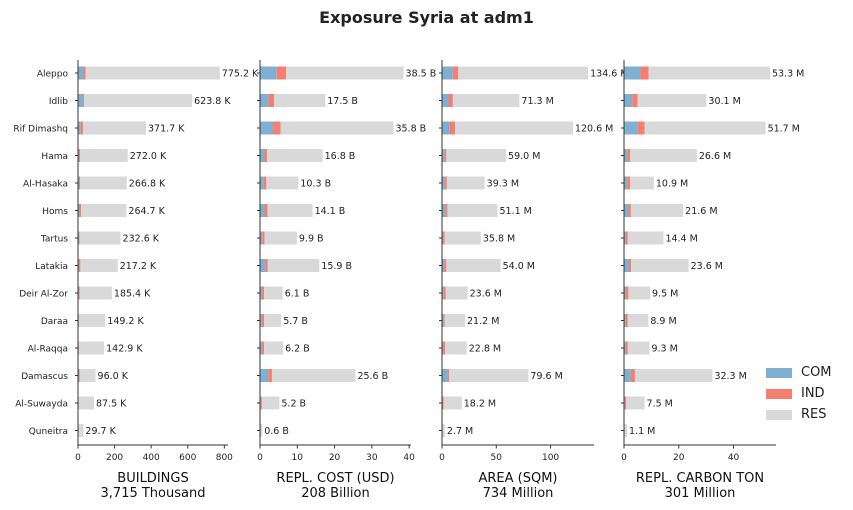  I want to click on bar-label-3-11: 32.3 M, so click(730, 376).